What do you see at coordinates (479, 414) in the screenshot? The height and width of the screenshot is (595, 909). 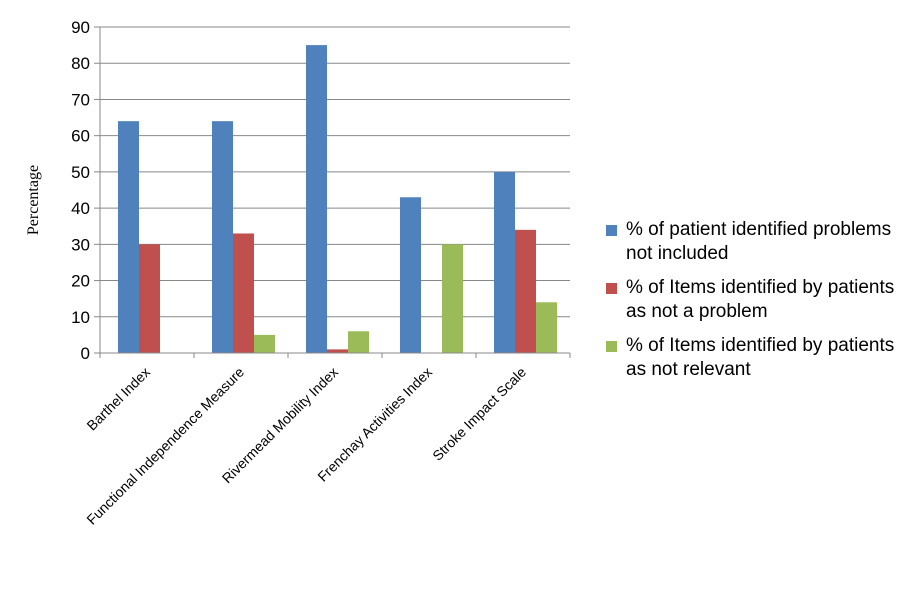 I see `x-tick-label: Stroke Impact Scale` at bounding box center [479, 414].